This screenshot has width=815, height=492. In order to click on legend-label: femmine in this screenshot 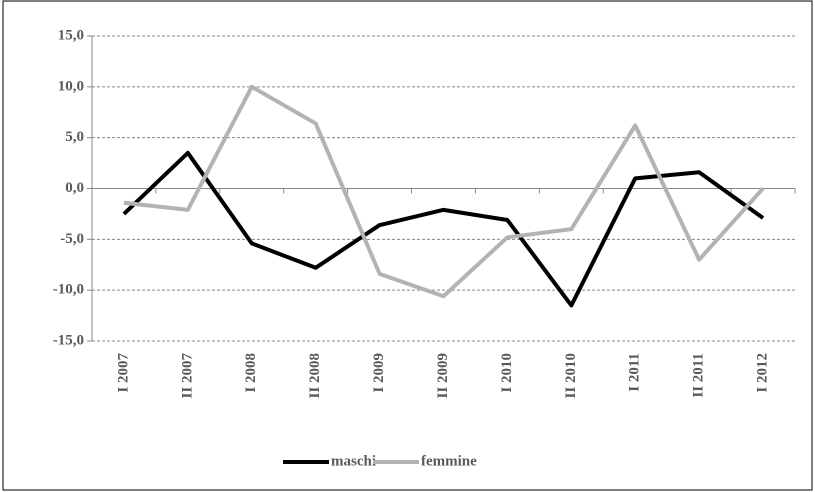, I will do `click(449, 461)`.